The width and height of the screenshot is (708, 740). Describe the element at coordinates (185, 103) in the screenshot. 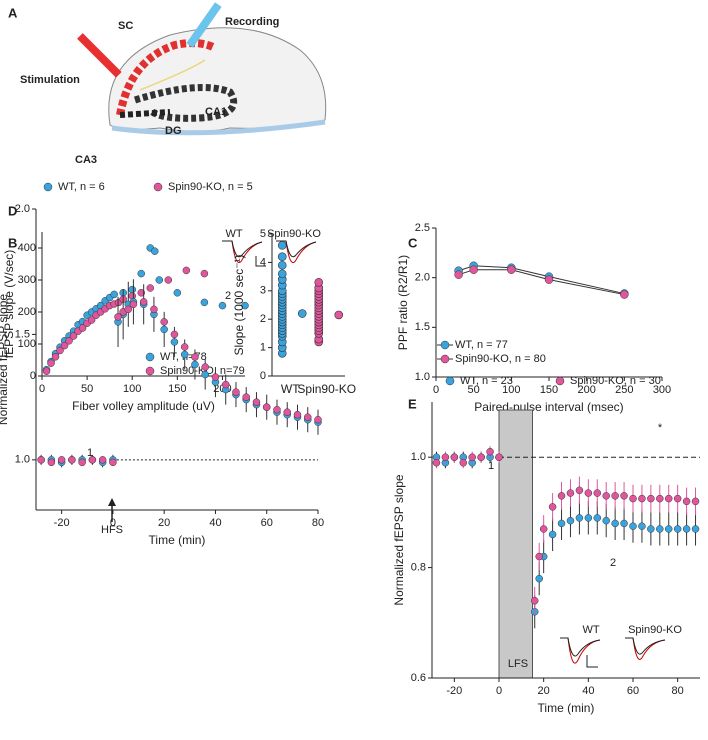

I see `dg-cells` at that location.